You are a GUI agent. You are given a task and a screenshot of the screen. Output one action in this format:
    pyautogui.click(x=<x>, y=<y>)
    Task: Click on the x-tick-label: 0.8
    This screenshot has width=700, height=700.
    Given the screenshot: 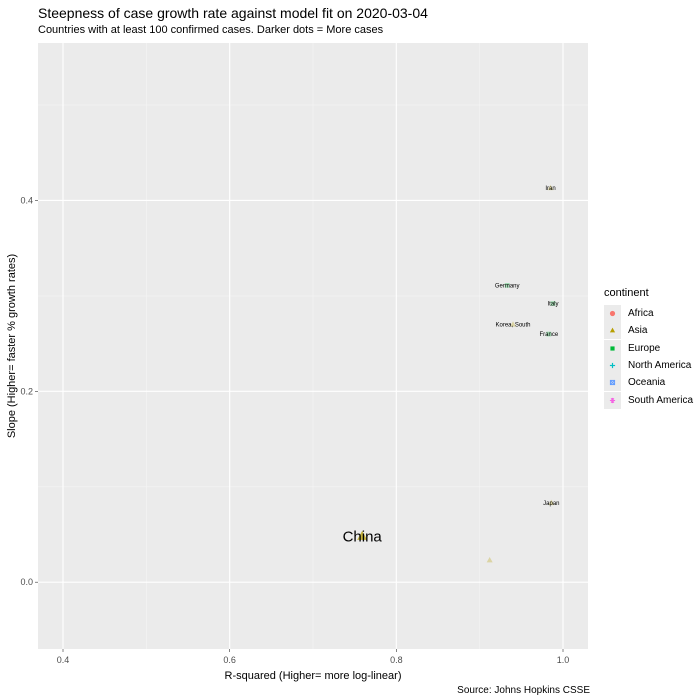 What is the action you would take?
    pyautogui.click(x=396, y=660)
    